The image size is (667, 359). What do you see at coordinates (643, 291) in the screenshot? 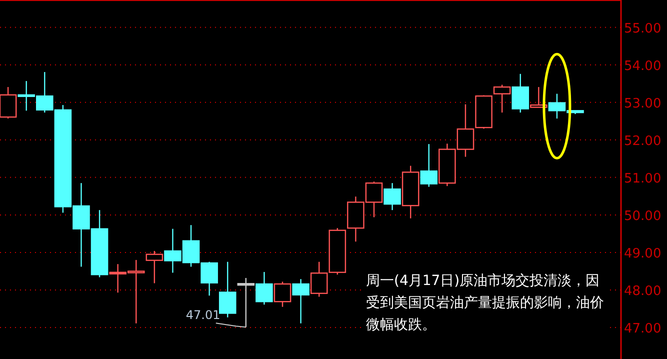
I see `y-tick-label: 48.00` at bounding box center [643, 291].